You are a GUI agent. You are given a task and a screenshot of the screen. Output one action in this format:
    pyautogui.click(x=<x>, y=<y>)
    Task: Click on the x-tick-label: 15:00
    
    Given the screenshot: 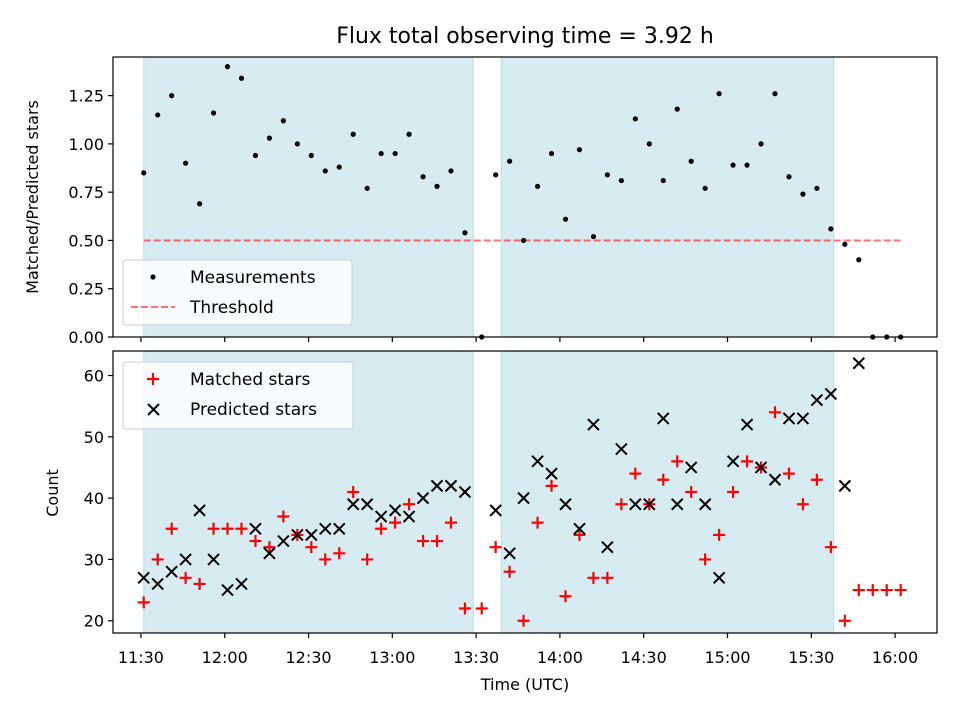 What is the action you would take?
    pyautogui.click(x=727, y=657)
    